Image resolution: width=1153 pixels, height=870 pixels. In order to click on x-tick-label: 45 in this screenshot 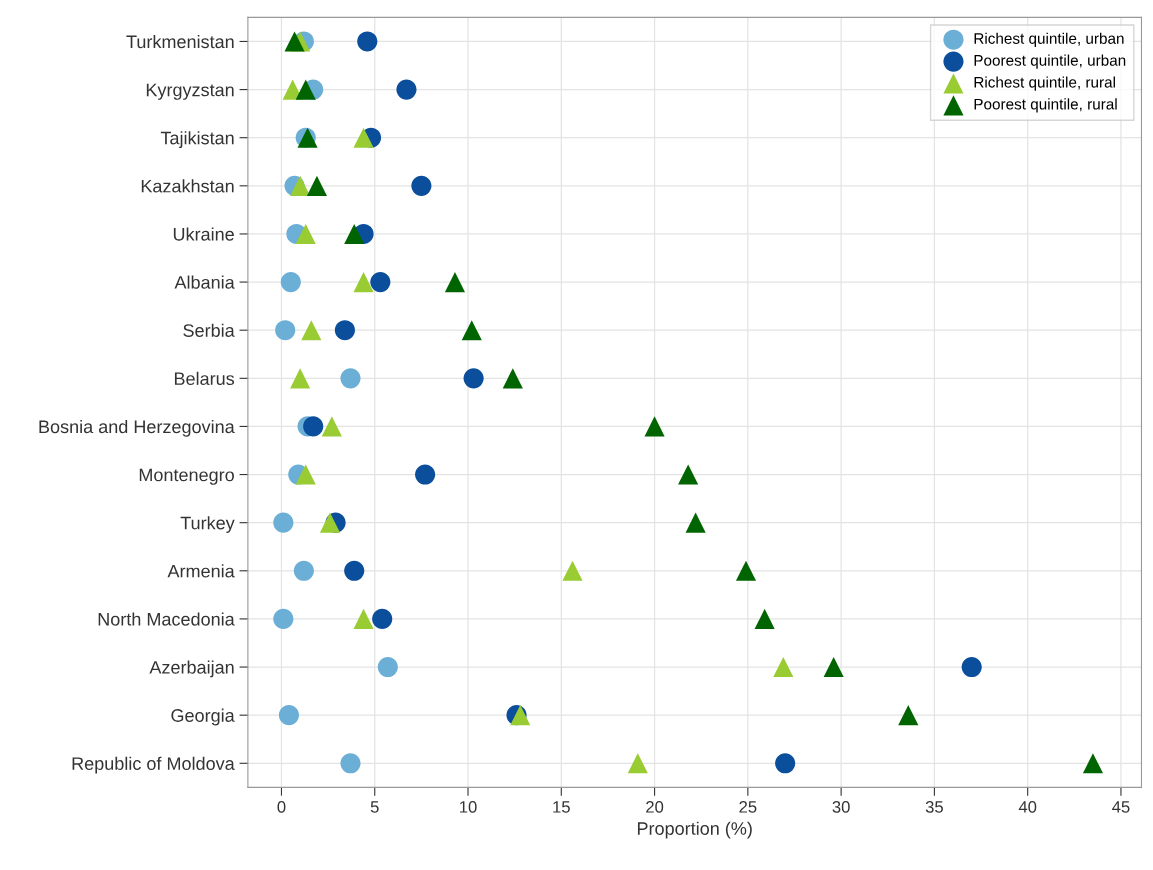, I will do `click(1121, 807)`.